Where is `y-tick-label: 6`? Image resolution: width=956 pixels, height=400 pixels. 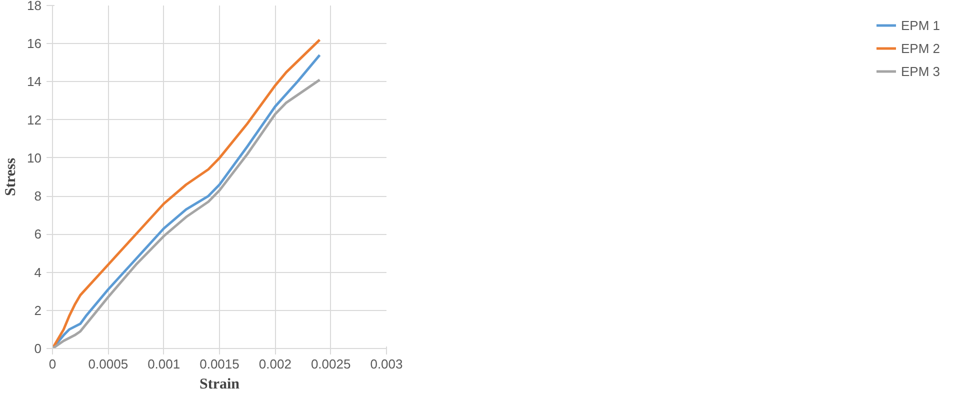 y-tick-label: 6 is located at coordinates (38, 234).